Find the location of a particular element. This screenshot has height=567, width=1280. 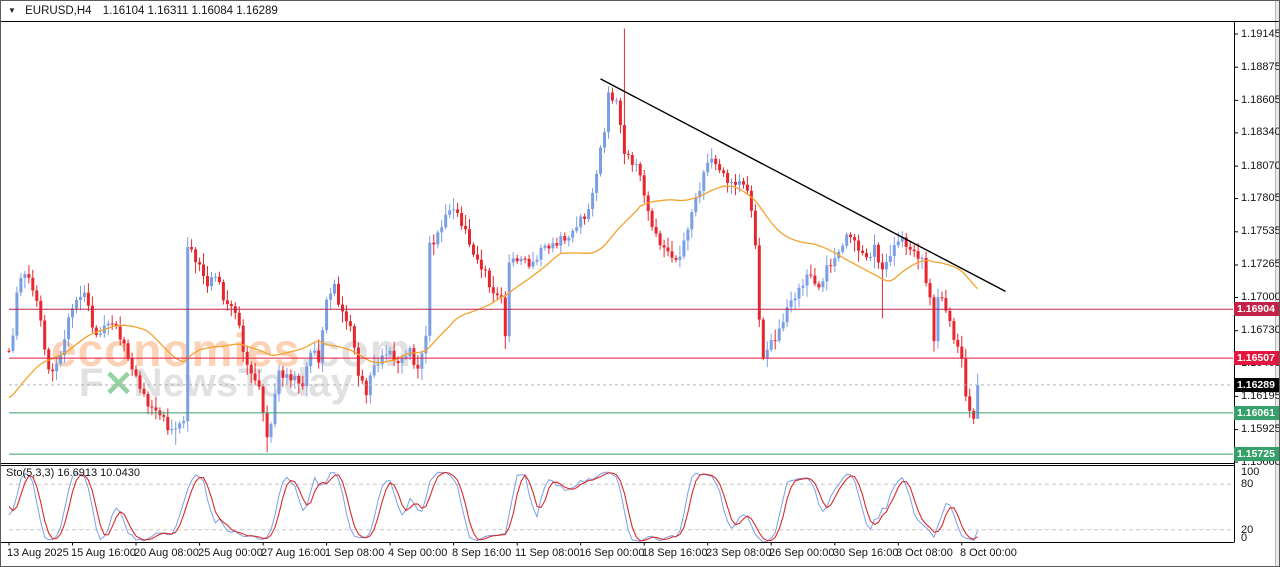

indicator-label: Sto(5,3,3) 16.6913 10.0430 is located at coordinates (73, 473).